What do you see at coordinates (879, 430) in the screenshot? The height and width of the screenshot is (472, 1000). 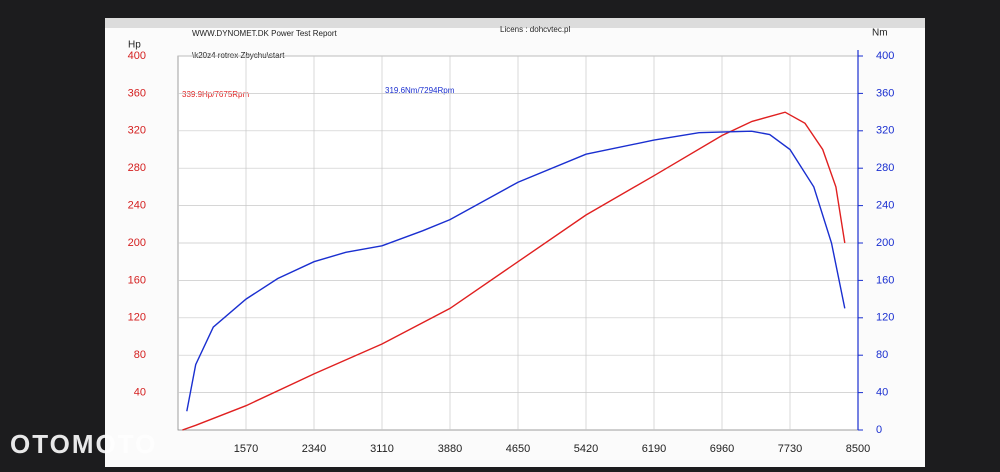 I see `y2-tick-label: 0` at bounding box center [879, 430].